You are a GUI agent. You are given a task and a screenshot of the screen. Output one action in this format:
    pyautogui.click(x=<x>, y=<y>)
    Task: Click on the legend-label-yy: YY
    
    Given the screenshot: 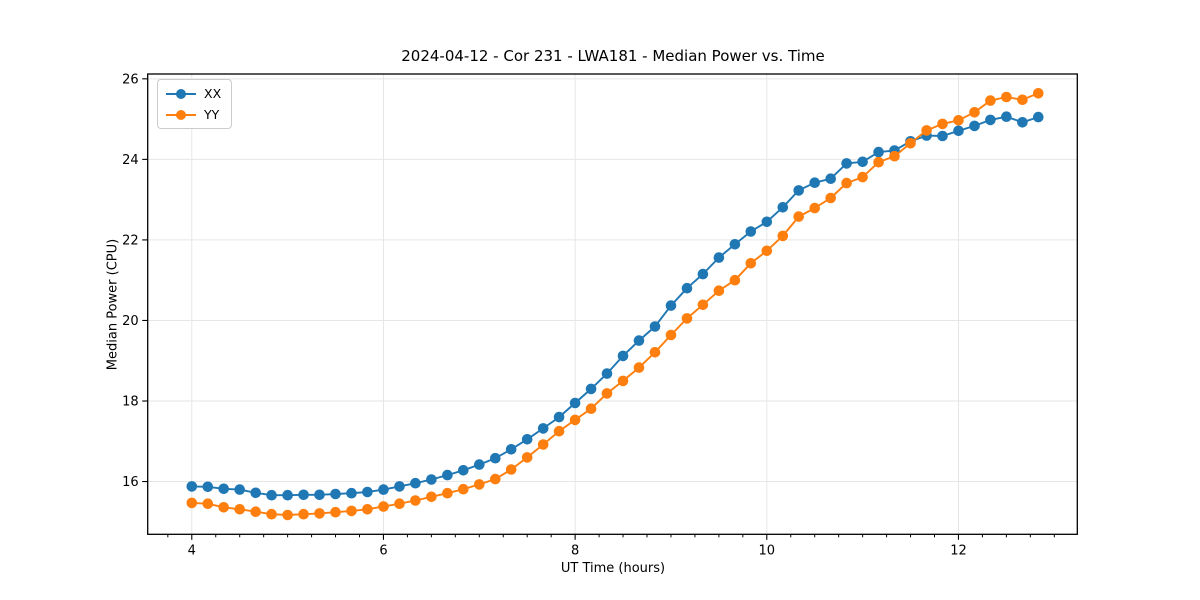 What is the action you would take?
    pyautogui.click(x=212, y=114)
    